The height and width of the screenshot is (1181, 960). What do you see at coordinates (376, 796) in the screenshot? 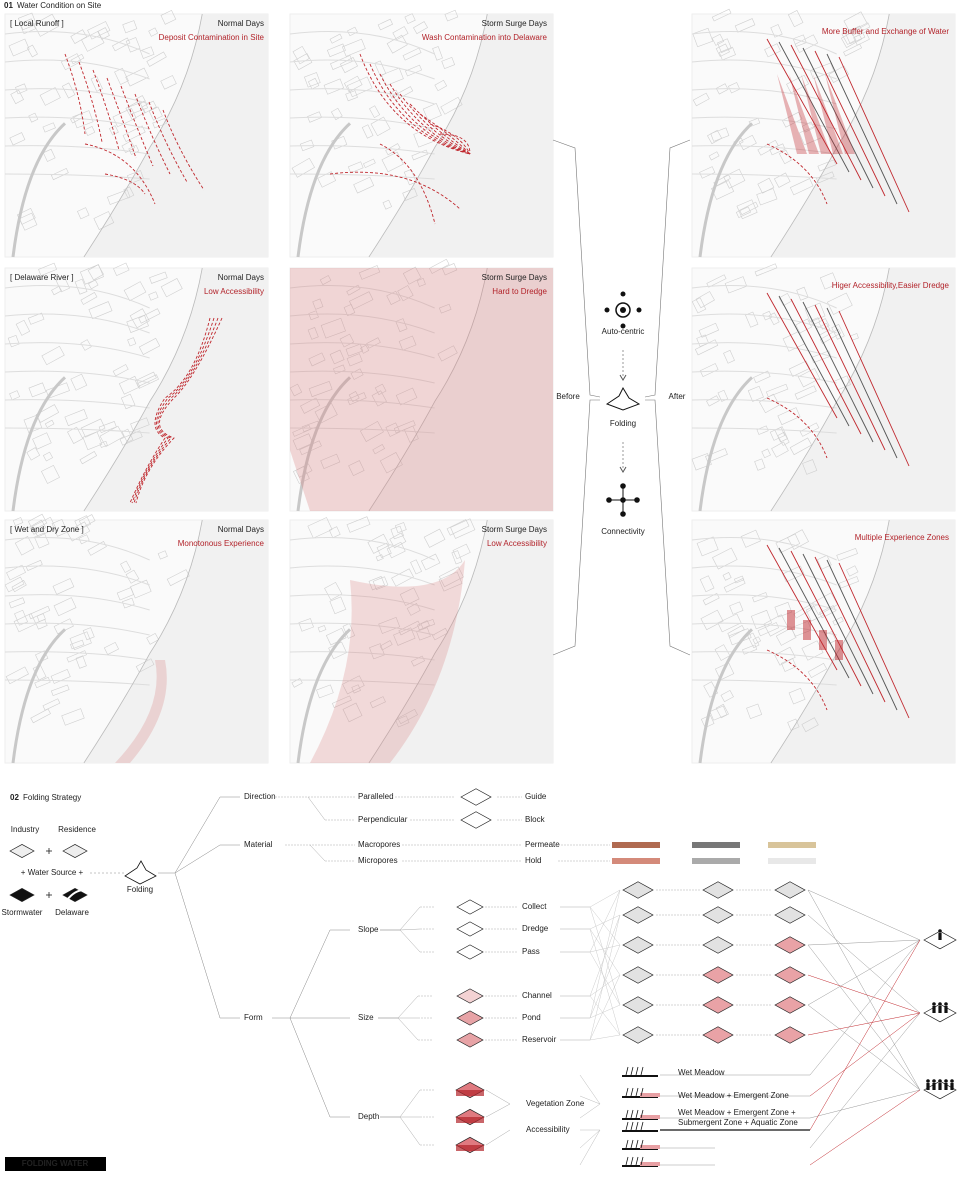
I see `label: Paralleled` at bounding box center [376, 796].